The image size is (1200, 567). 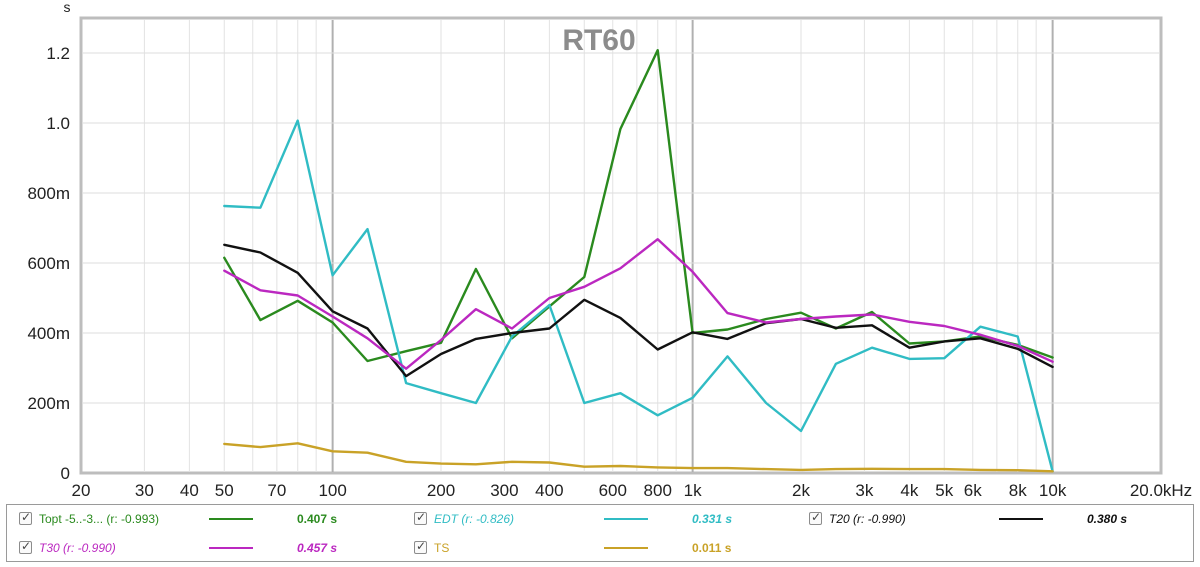 I want to click on x-tick-label: 70, so click(x=276, y=490).